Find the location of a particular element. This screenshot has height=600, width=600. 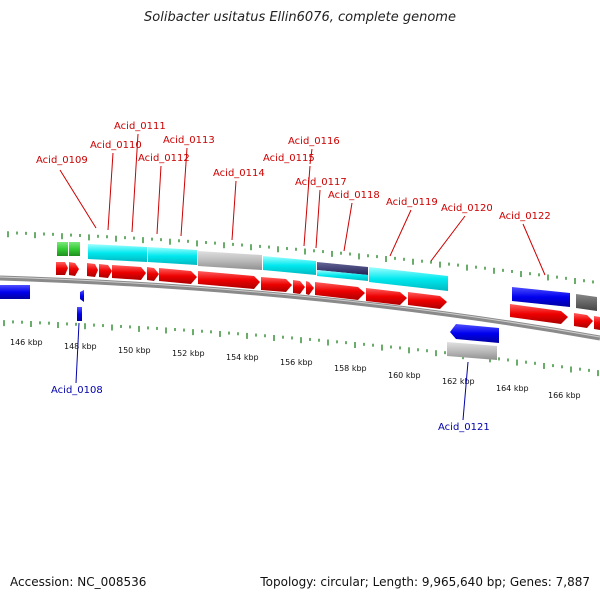

axis-label: 154 kbp is located at coordinates (242, 357).